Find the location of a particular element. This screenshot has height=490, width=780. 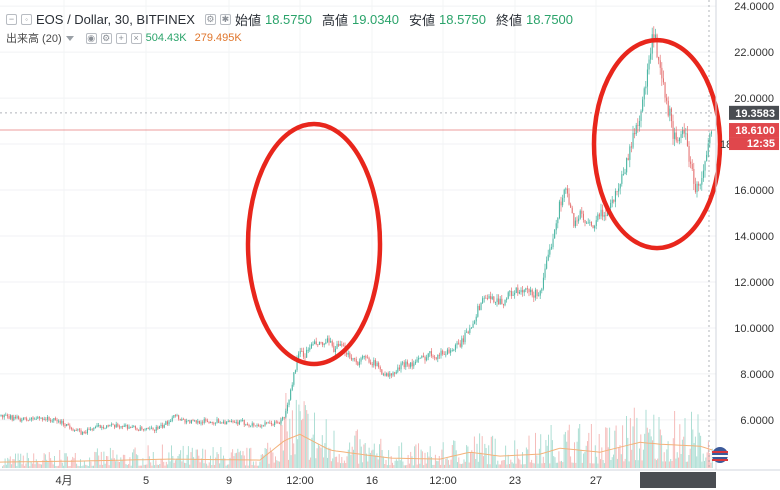

pin-icon: ◦ is located at coordinates (26, 19).